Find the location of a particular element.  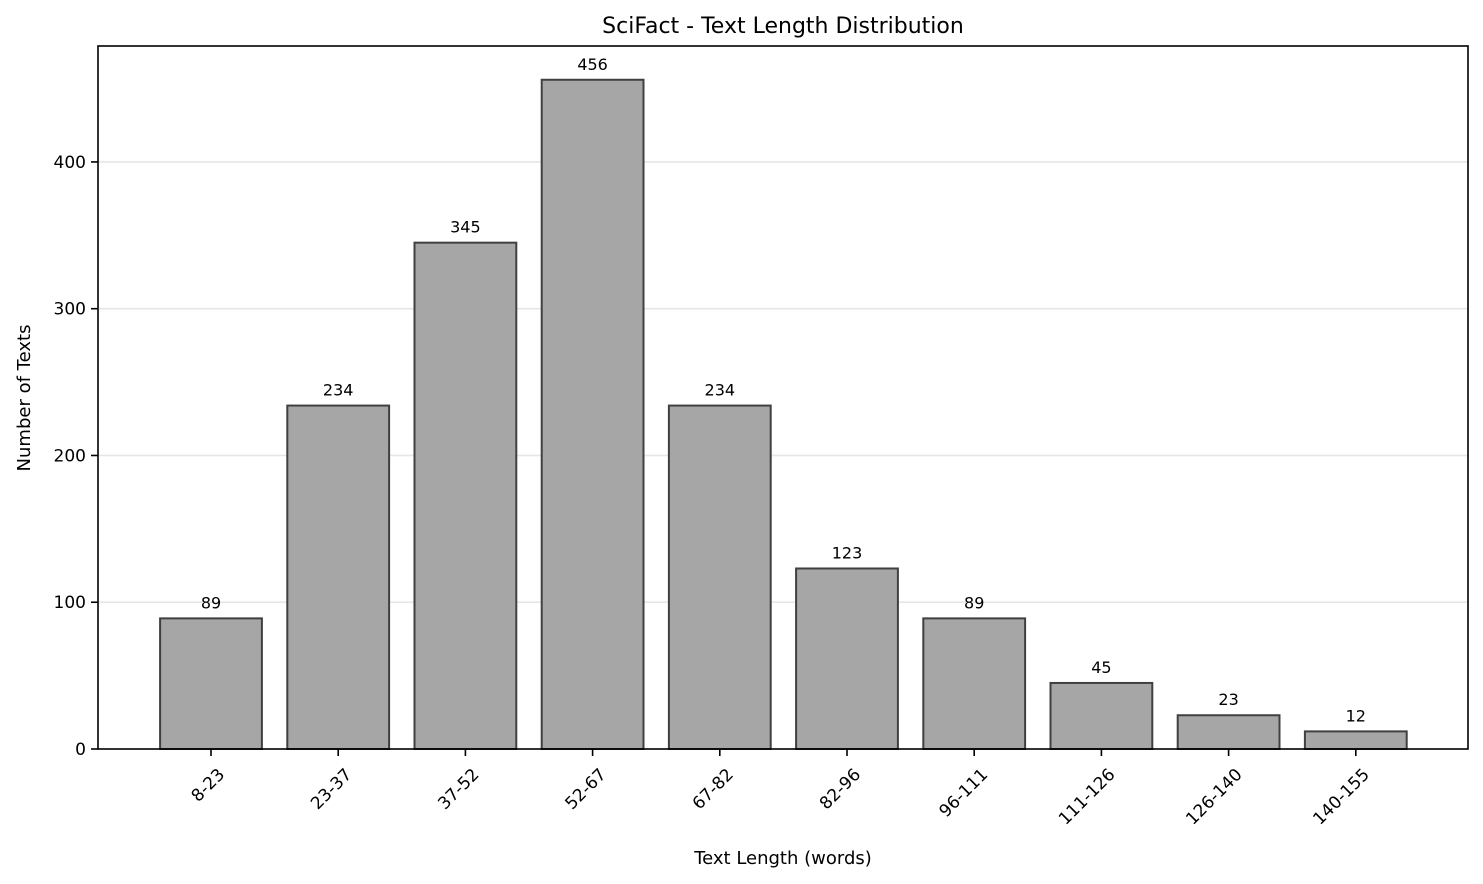

data-label-126-140: 23 is located at coordinates (1228, 699).